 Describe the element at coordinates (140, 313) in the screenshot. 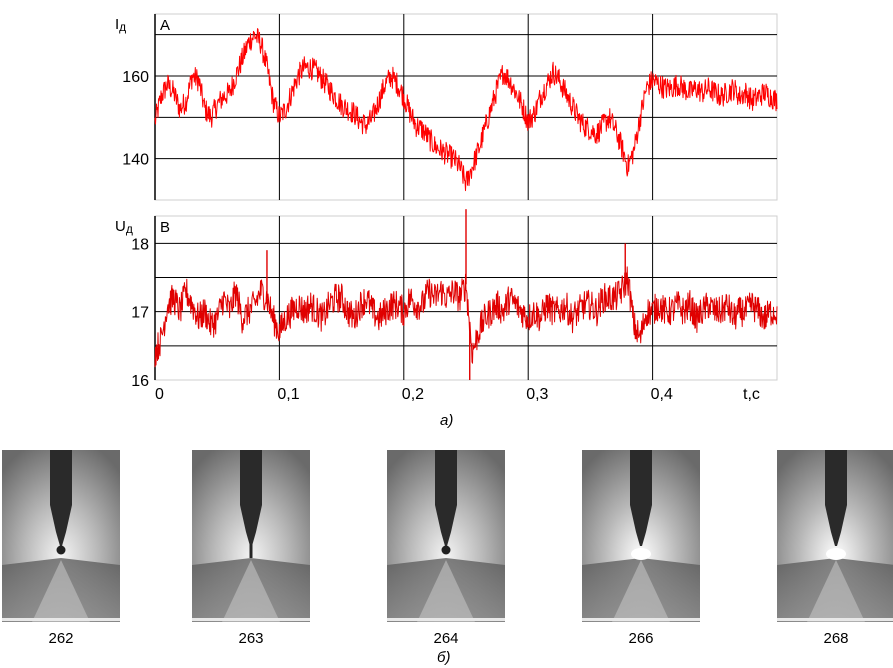

I see `y-tick-label: 17` at that location.